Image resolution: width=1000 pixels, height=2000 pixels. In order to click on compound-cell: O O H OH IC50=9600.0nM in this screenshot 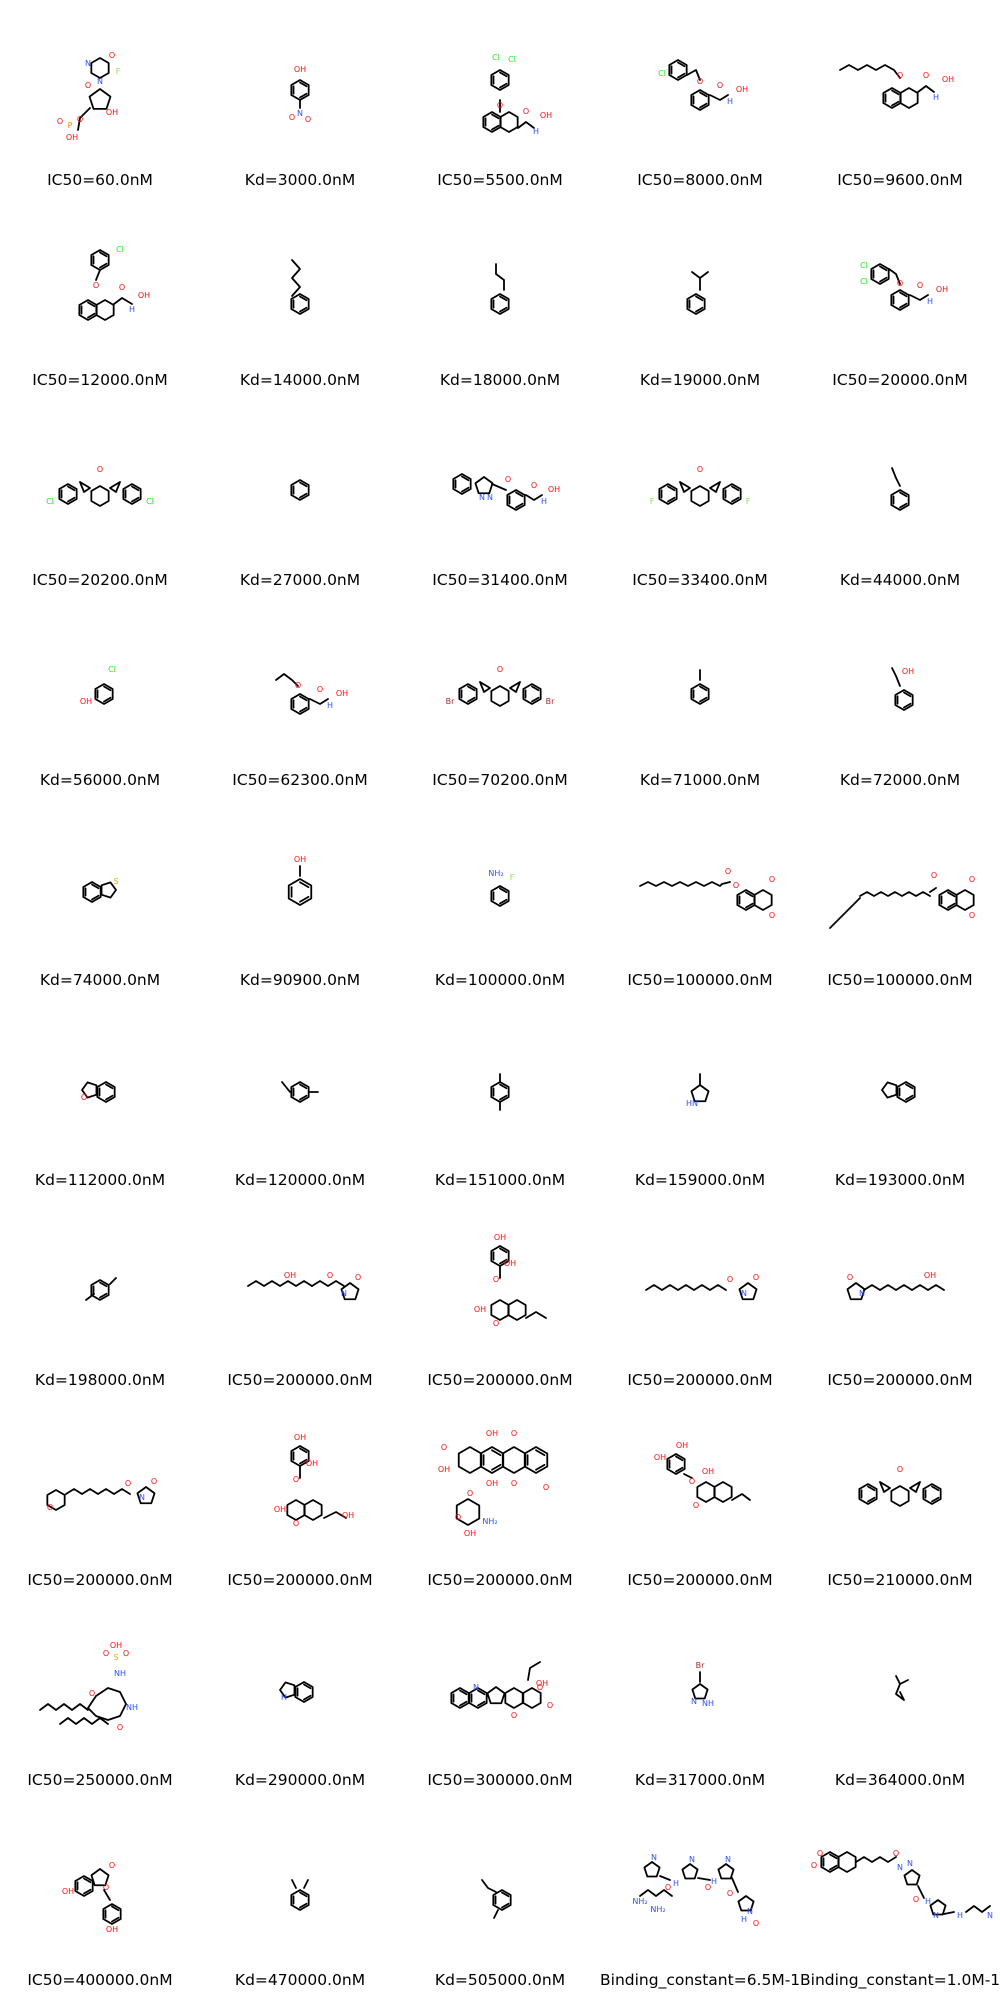, I will do `click(900, 100)`.